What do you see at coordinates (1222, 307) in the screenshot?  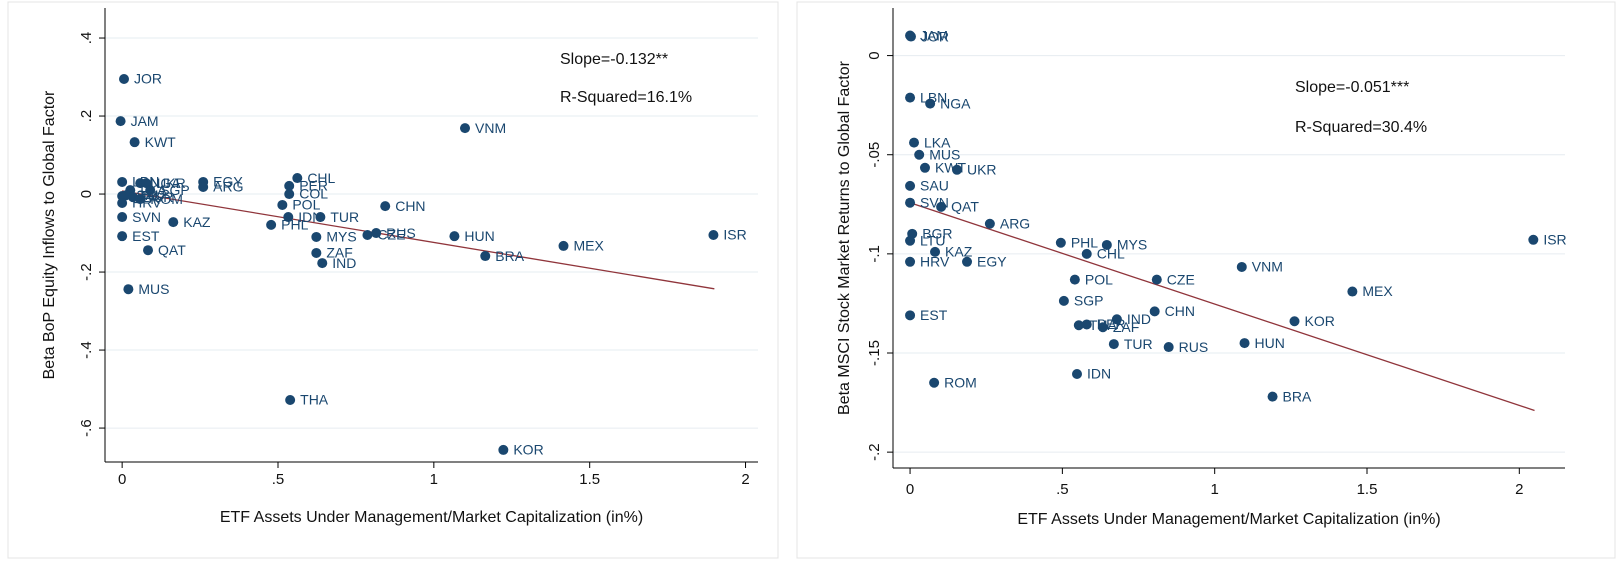 I see `fit-line` at bounding box center [1222, 307].